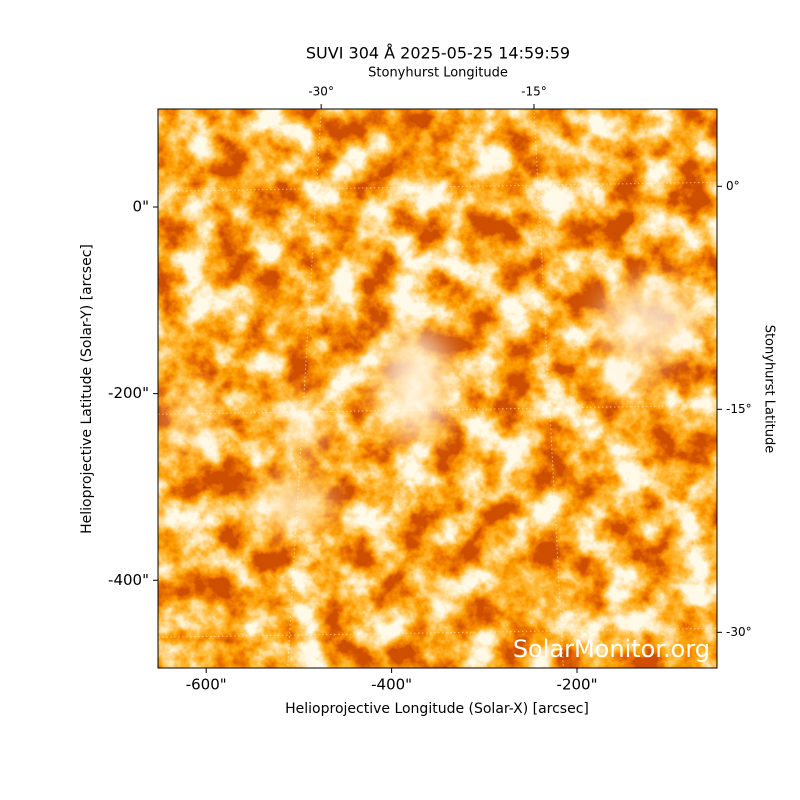 This screenshot has width=800, height=800. What do you see at coordinates (438, 53) in the screenshot?
I see `chart-title: SUVI 304 Å 2025-05-25 14:59:59` at bounding box center [438, 53].